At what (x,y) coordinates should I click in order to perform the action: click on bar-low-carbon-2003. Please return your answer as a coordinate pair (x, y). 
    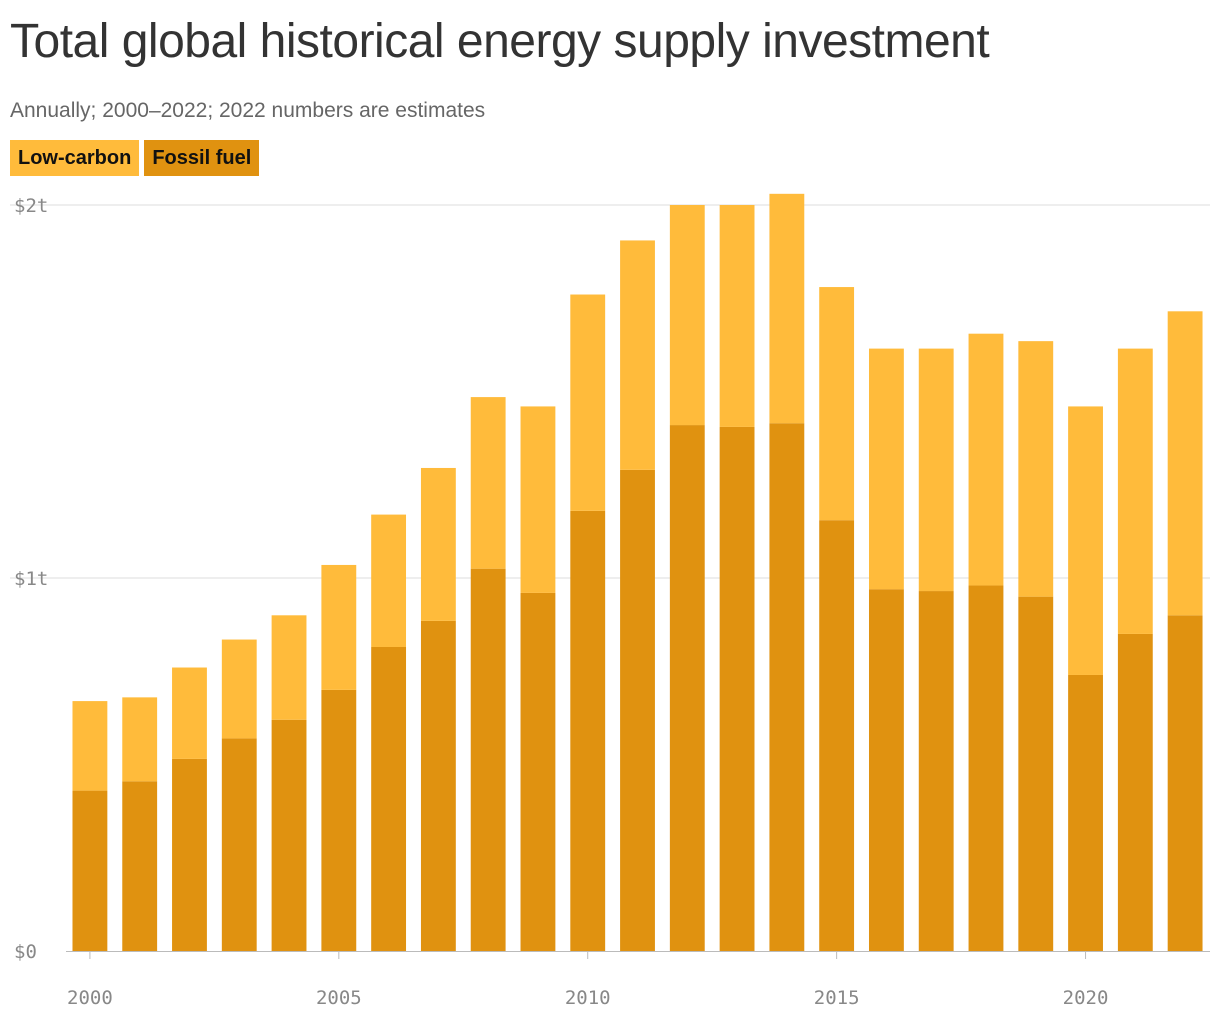
    Looking at the image, I should click on (239, 689).